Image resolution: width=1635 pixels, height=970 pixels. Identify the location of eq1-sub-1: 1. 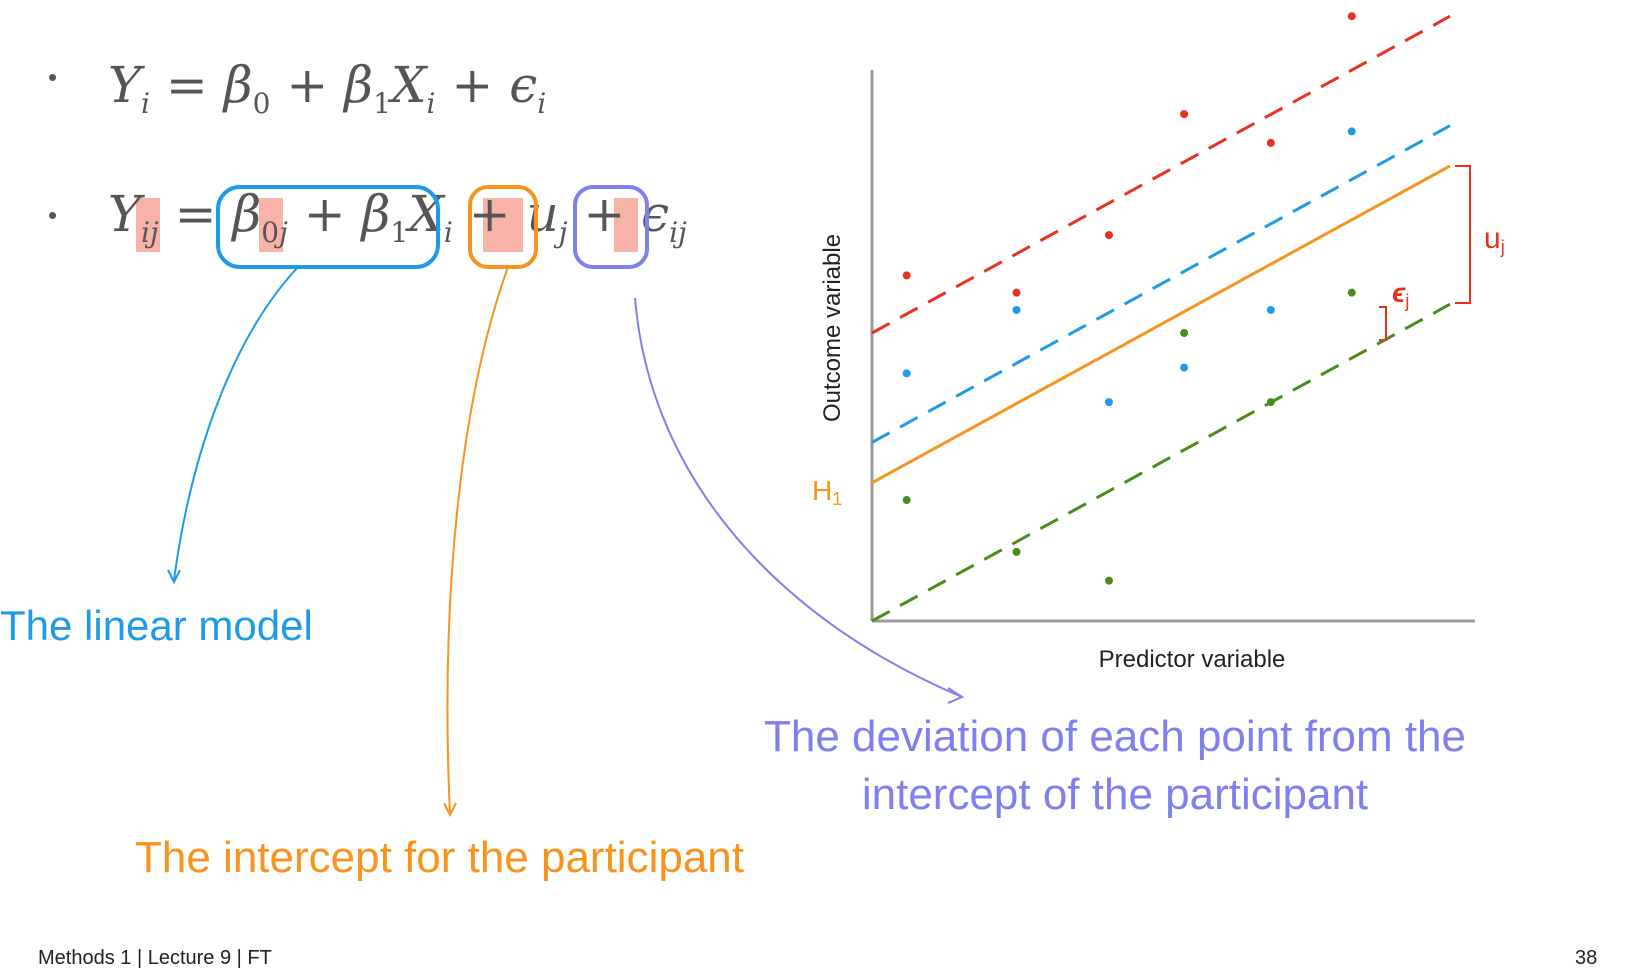
(382, 103).